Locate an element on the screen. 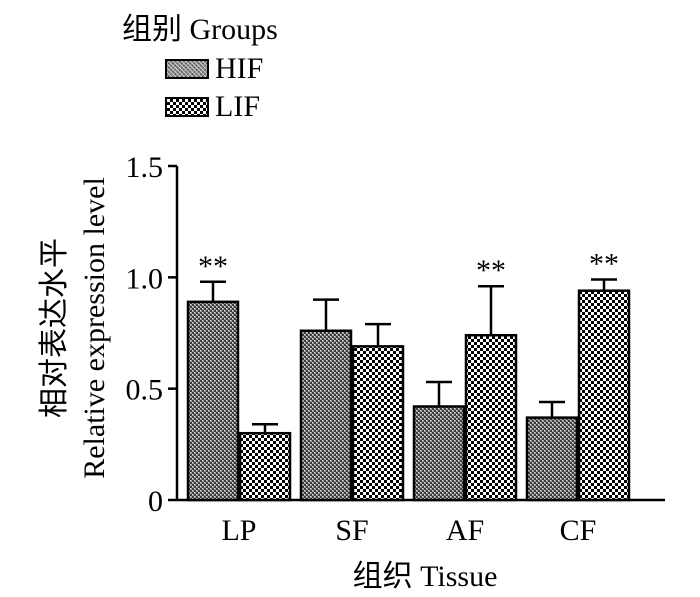 This screenshot has width=700, height=597. legend-item-hif: HIF is located at coordinates (214, 68).